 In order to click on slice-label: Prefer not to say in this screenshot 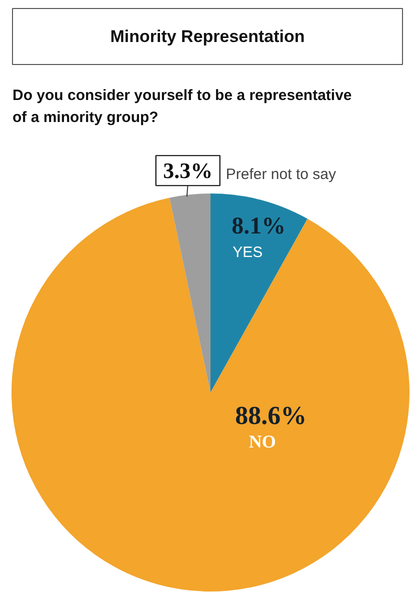, I will do `click(281, 175)`.